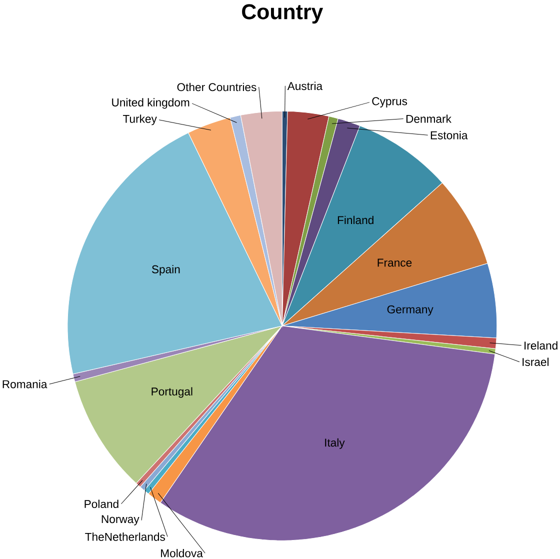  What do you see at coordinates (356, 220) in the screenshot?
I see `slice-label: Finland` at bounding box center [356, 220].